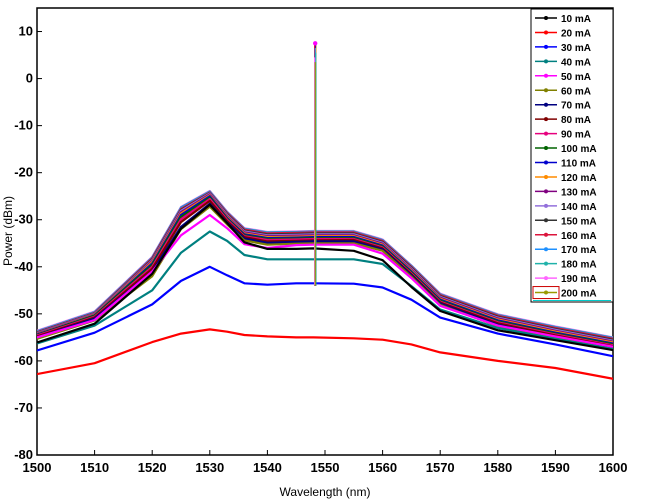  I want to click on legend-label: 20 mA, so click(576, 33).